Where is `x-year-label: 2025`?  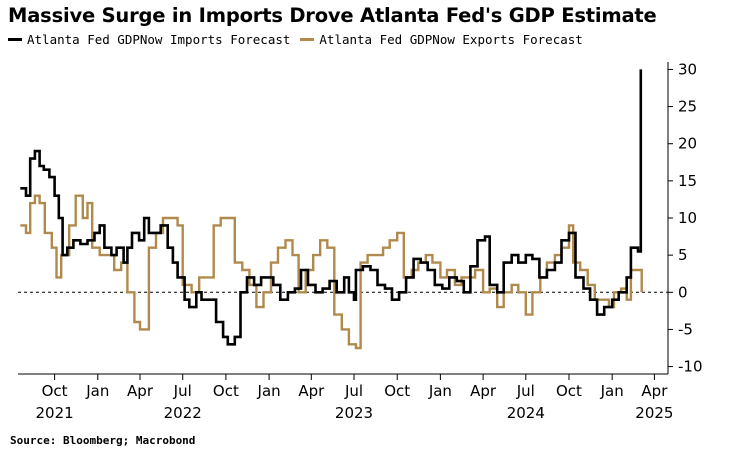 x-year-label: 2025 is located at coordinates (654, 413).